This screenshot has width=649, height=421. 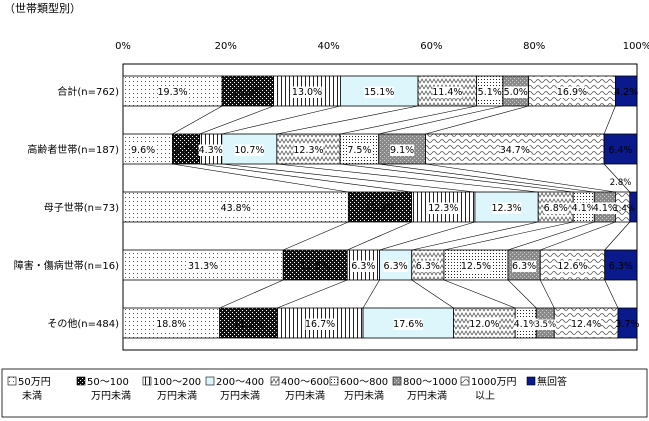 I want to click on data-label: 3.7%, so click(x=627, y=324).